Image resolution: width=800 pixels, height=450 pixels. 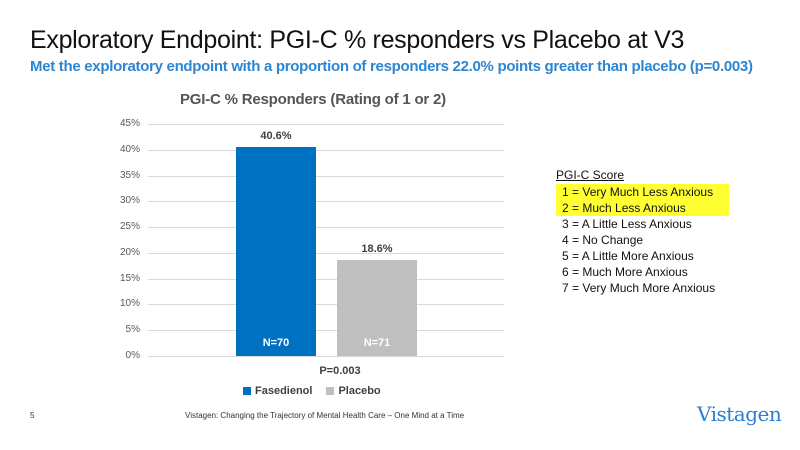 I want to click on legend-item-fasedienol: Fasedienol, so click(x=277, y=391).